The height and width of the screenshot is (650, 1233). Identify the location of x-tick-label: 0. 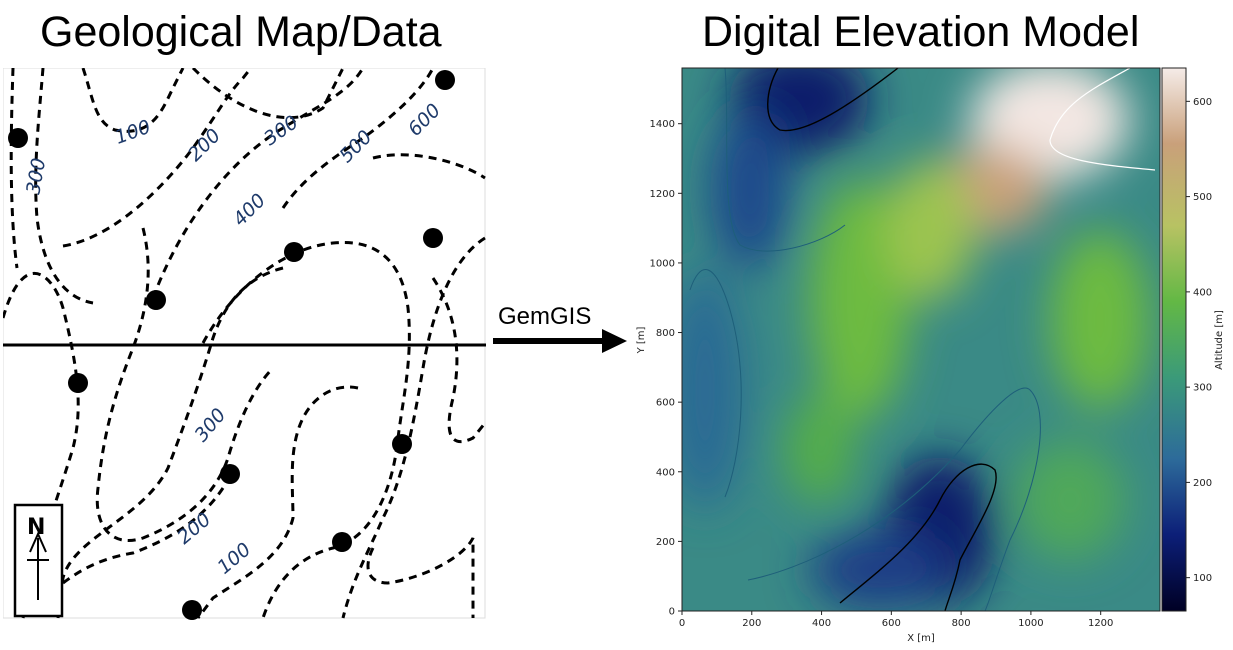
(682, 623).